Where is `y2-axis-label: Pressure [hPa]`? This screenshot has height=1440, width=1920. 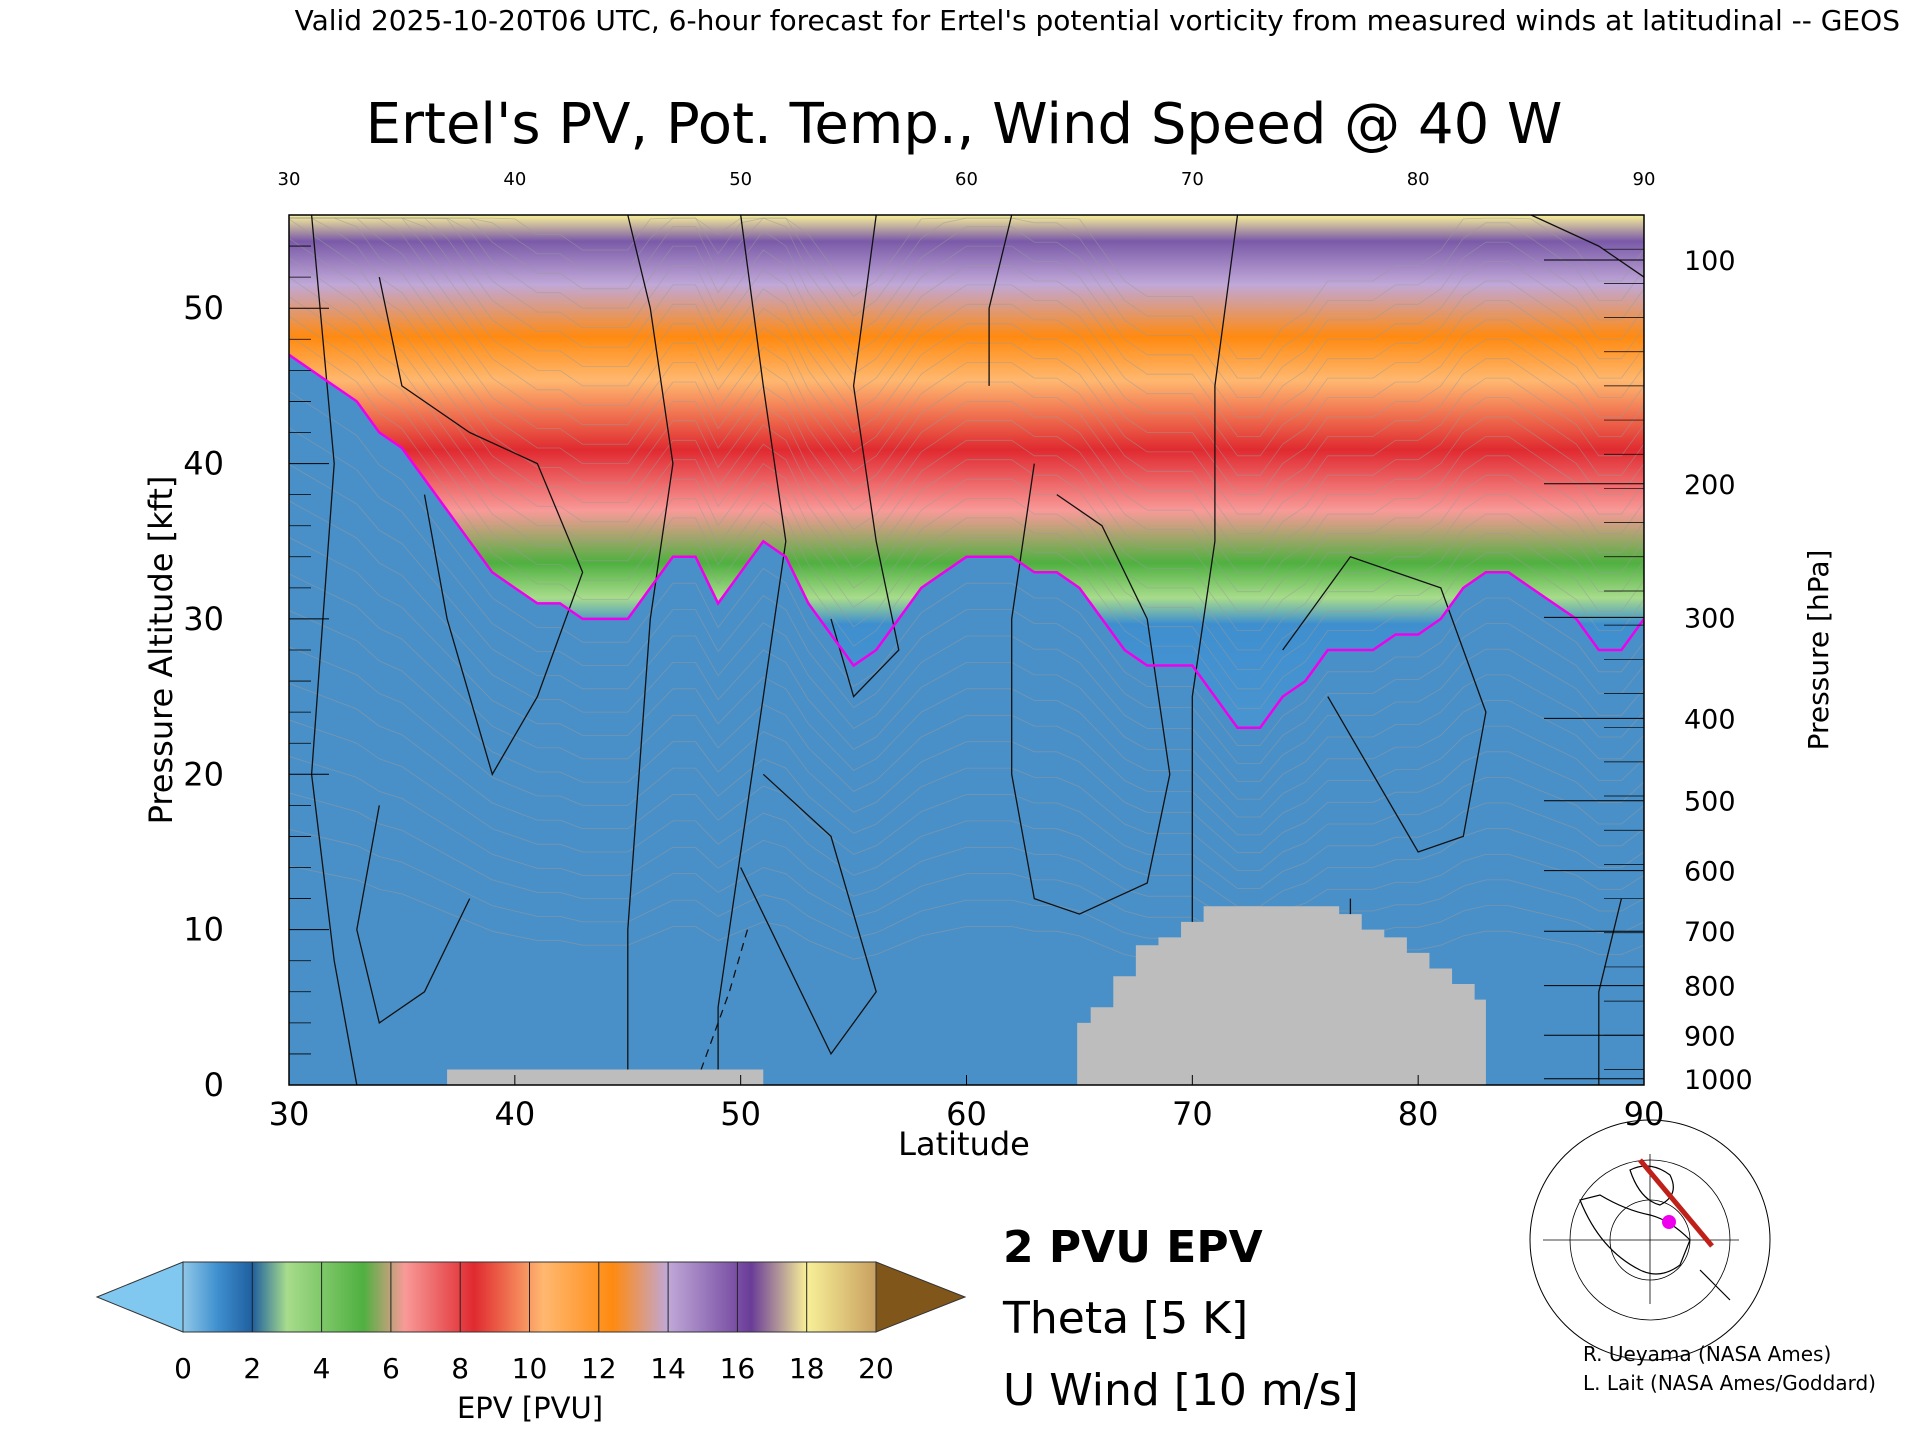
y2-axis-label: Pressure [hPa] is located at coordinates (1818, 650).